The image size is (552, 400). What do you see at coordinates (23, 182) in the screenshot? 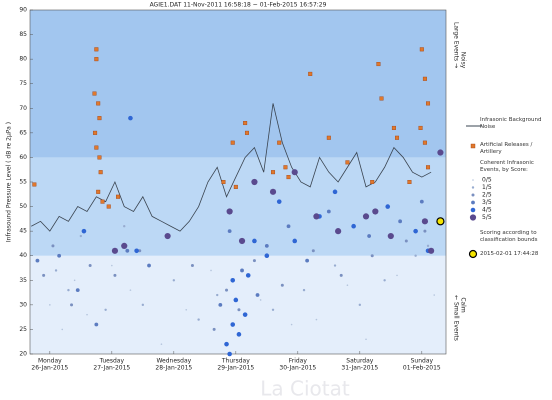
I see `y-tick-label: 55` at bounding box center [23, 182].